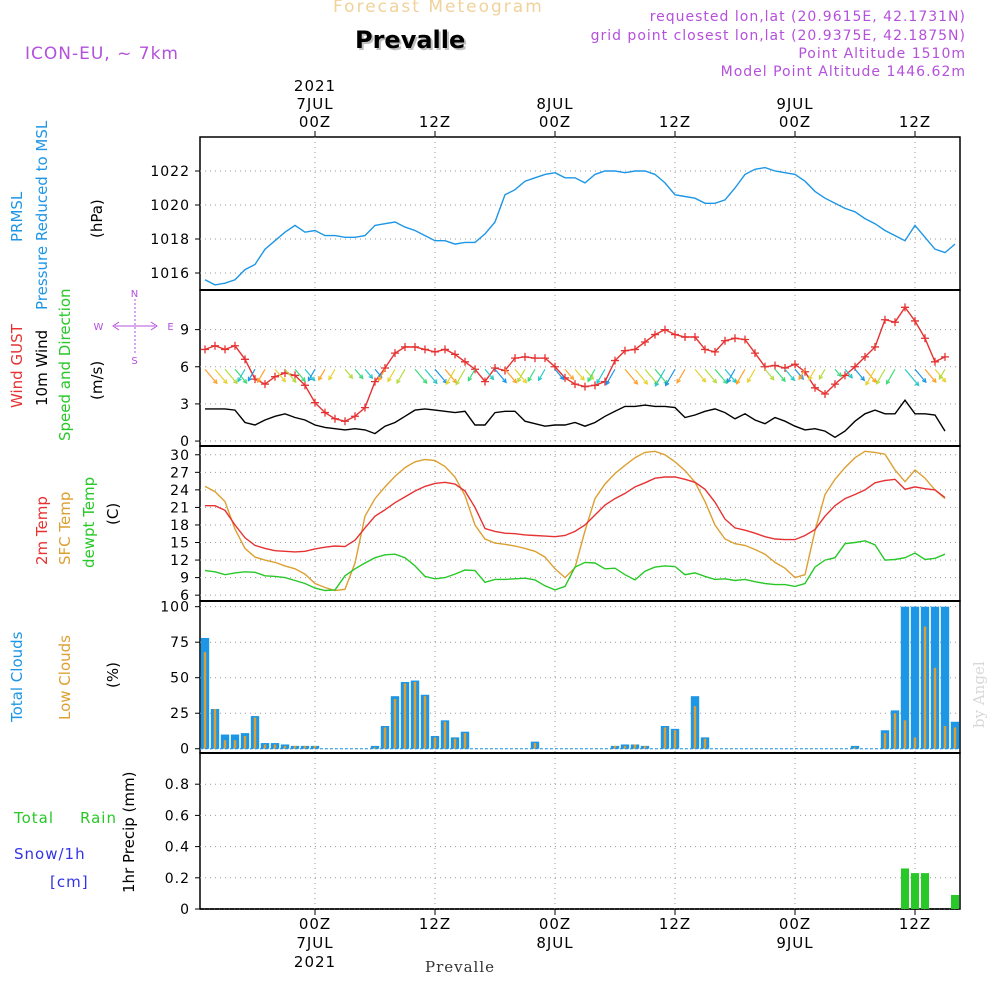  Describe the element at coordinates (807, 17) in the screenshot. I see `info-requested: requested lon,lat (20.9615E, 42.1731N)` at that location.